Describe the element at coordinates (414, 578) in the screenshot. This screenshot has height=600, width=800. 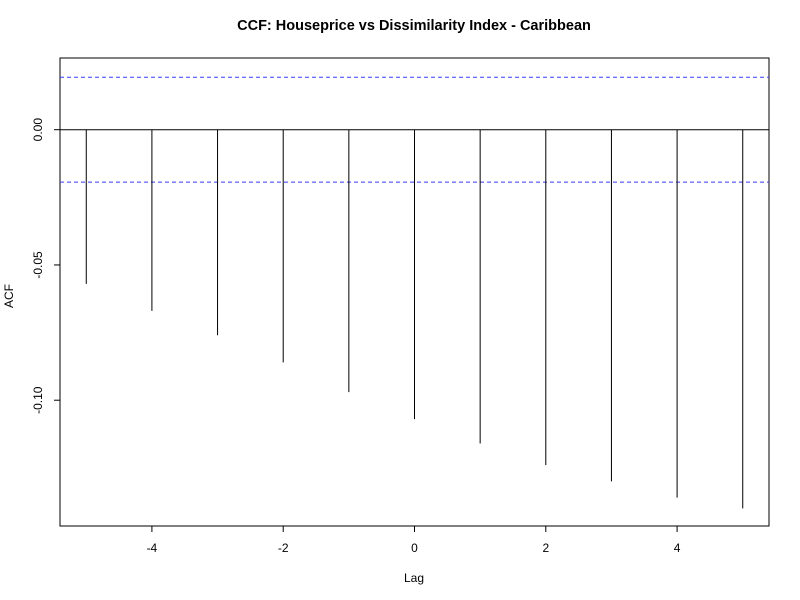
I see `x-axis-label: Lag` at that location.